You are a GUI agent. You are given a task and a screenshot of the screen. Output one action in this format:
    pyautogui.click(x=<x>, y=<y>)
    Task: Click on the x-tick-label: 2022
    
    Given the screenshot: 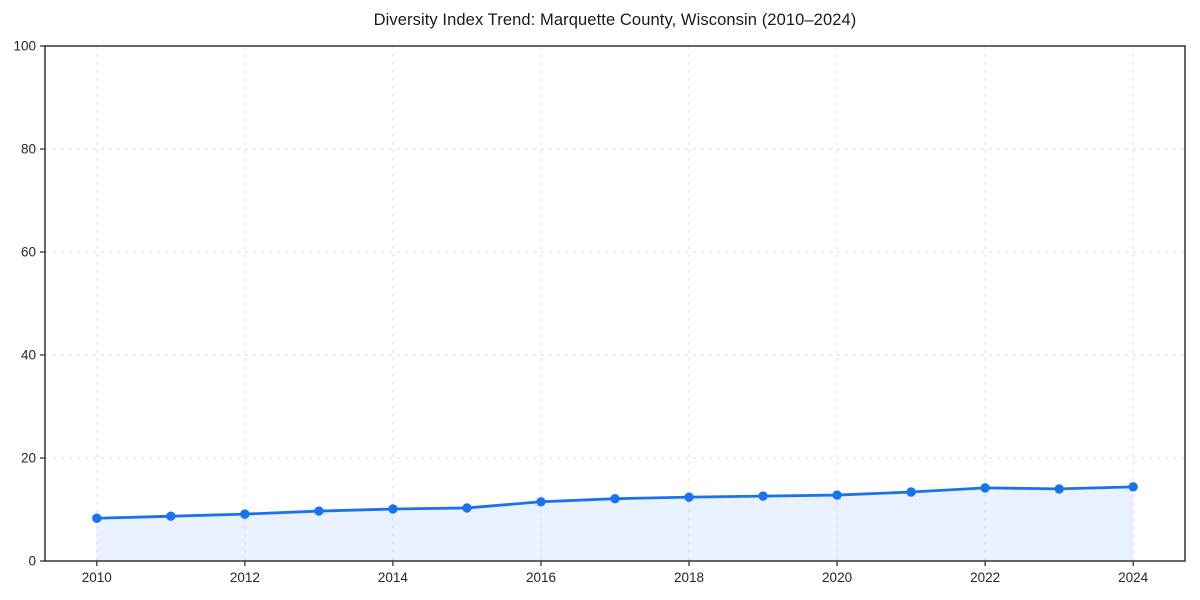 What is the action you would take?
    pyautogui.click(x=985, y=577)
    